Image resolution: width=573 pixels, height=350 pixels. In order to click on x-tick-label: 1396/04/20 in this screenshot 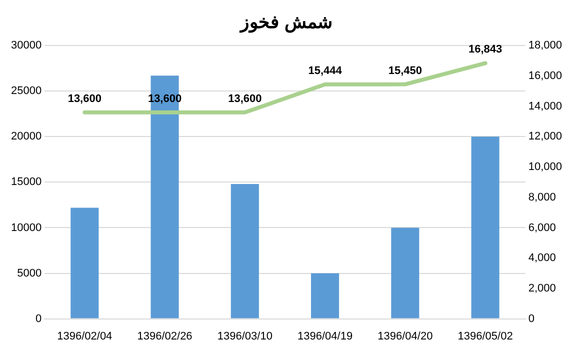, I will do `click(405, 336)`.